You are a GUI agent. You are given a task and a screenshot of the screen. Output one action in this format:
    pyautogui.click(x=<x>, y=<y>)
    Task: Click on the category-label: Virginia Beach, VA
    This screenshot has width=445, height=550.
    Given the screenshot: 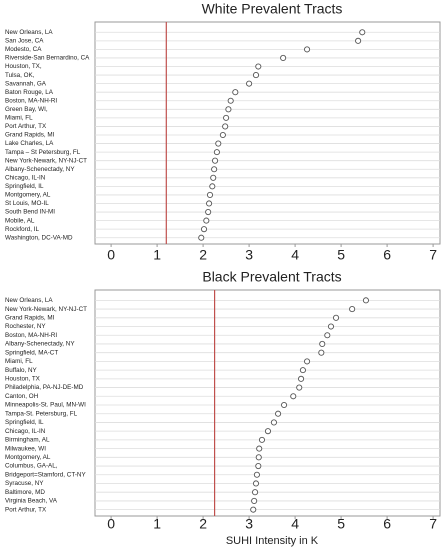 What is the action you would take?
    pyautogui.click(x=31, y=501)
    